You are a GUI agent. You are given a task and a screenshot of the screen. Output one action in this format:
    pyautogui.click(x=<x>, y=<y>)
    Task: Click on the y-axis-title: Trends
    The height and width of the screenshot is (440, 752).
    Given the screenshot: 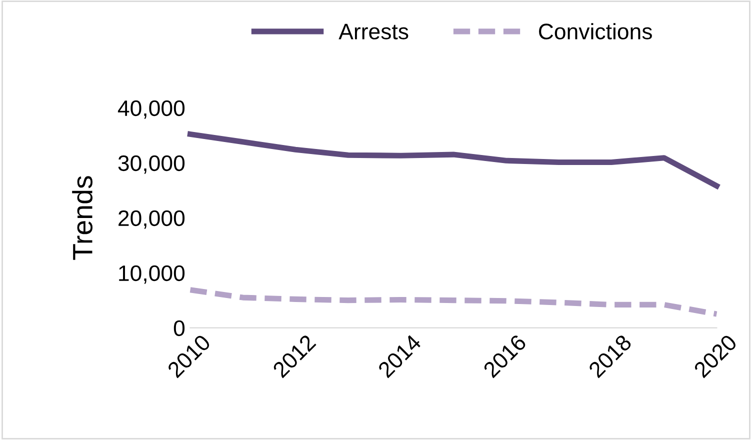 What is the action you would take?
    pyautogui.click(x=82, y=218)
    